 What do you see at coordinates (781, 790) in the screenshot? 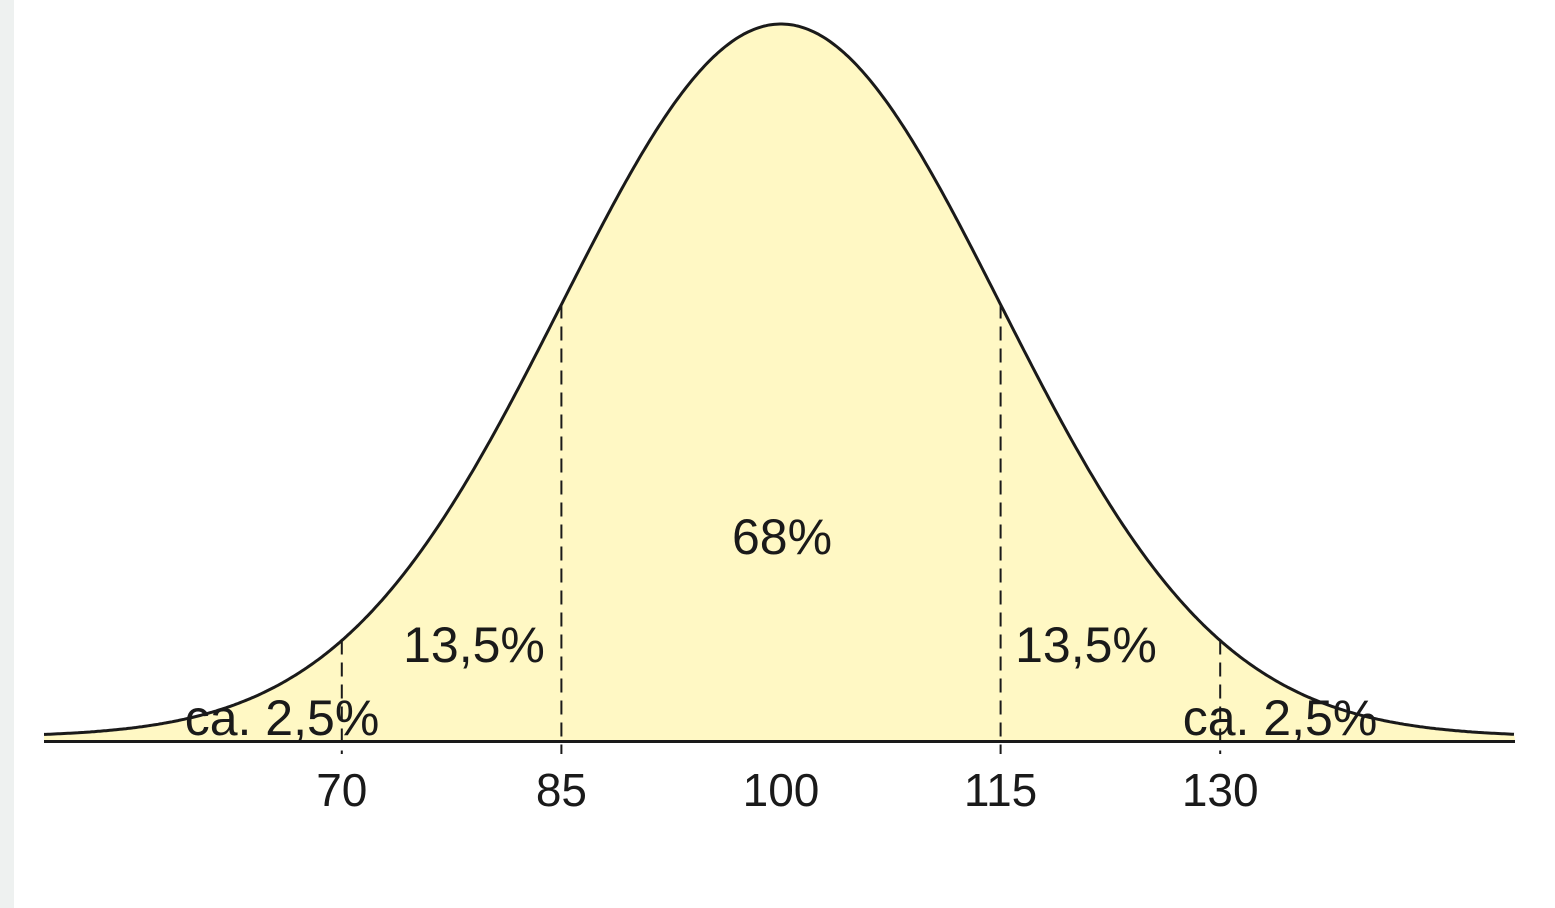
I see `tick-label-100: 100` at bounding box center [781, 790].